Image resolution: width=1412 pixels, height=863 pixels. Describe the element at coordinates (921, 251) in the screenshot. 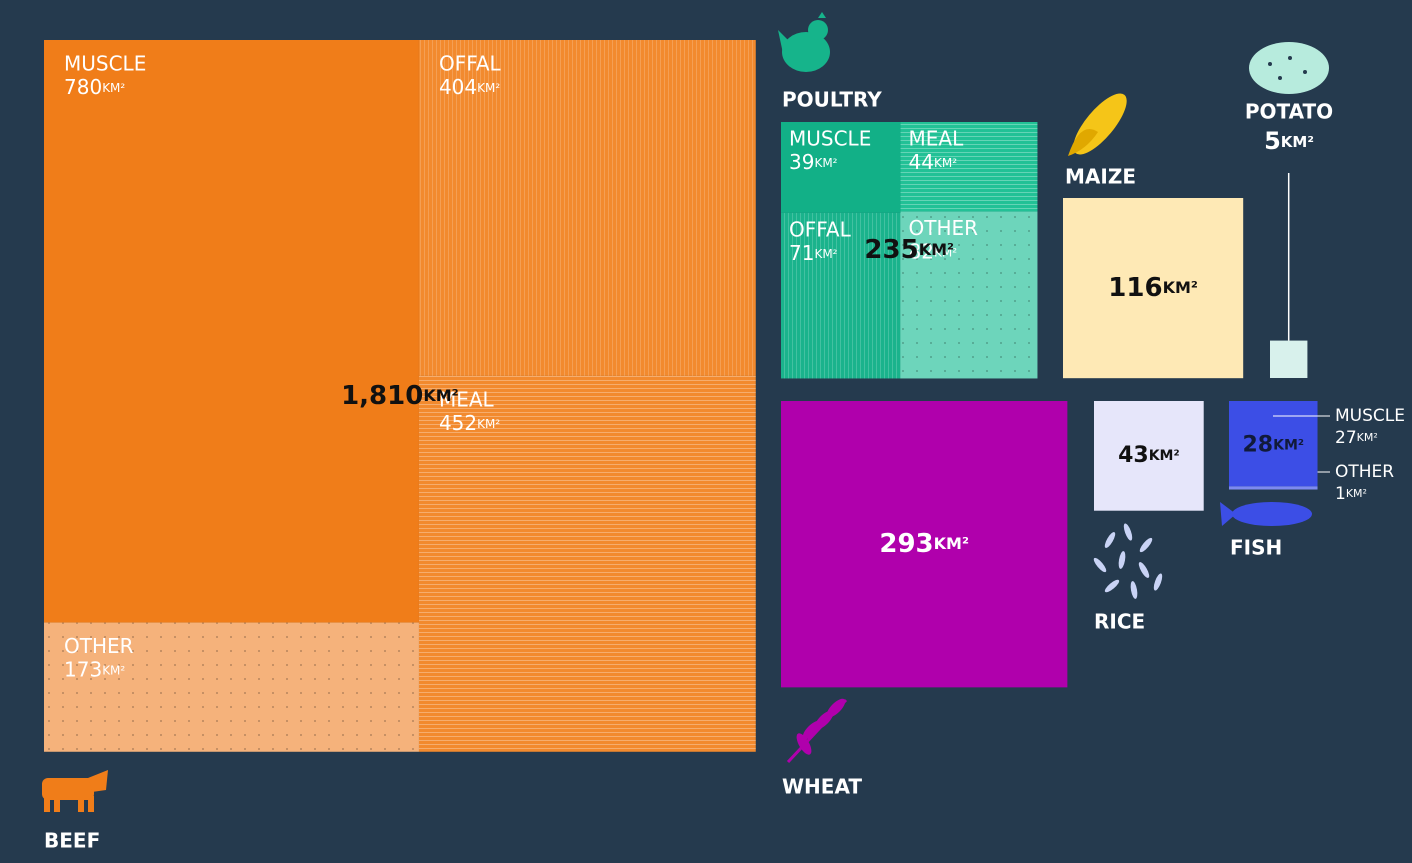

I see `part-value-number: 82` at that location.